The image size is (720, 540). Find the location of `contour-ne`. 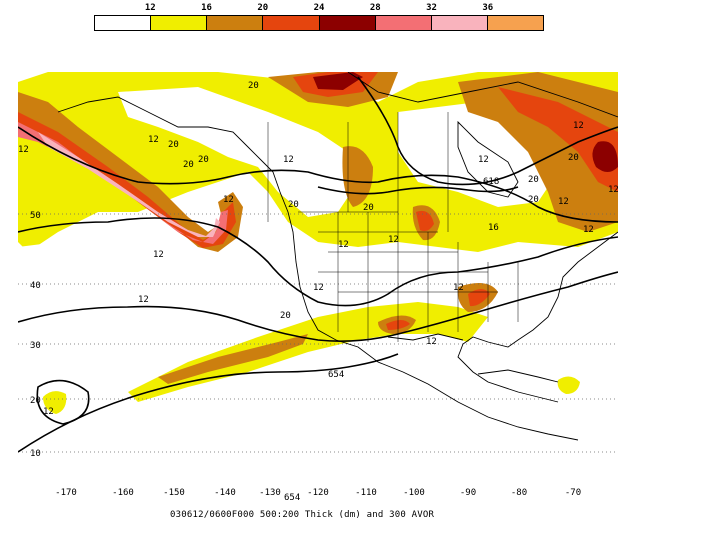

contour-ne is located at coordinates (487, 131).